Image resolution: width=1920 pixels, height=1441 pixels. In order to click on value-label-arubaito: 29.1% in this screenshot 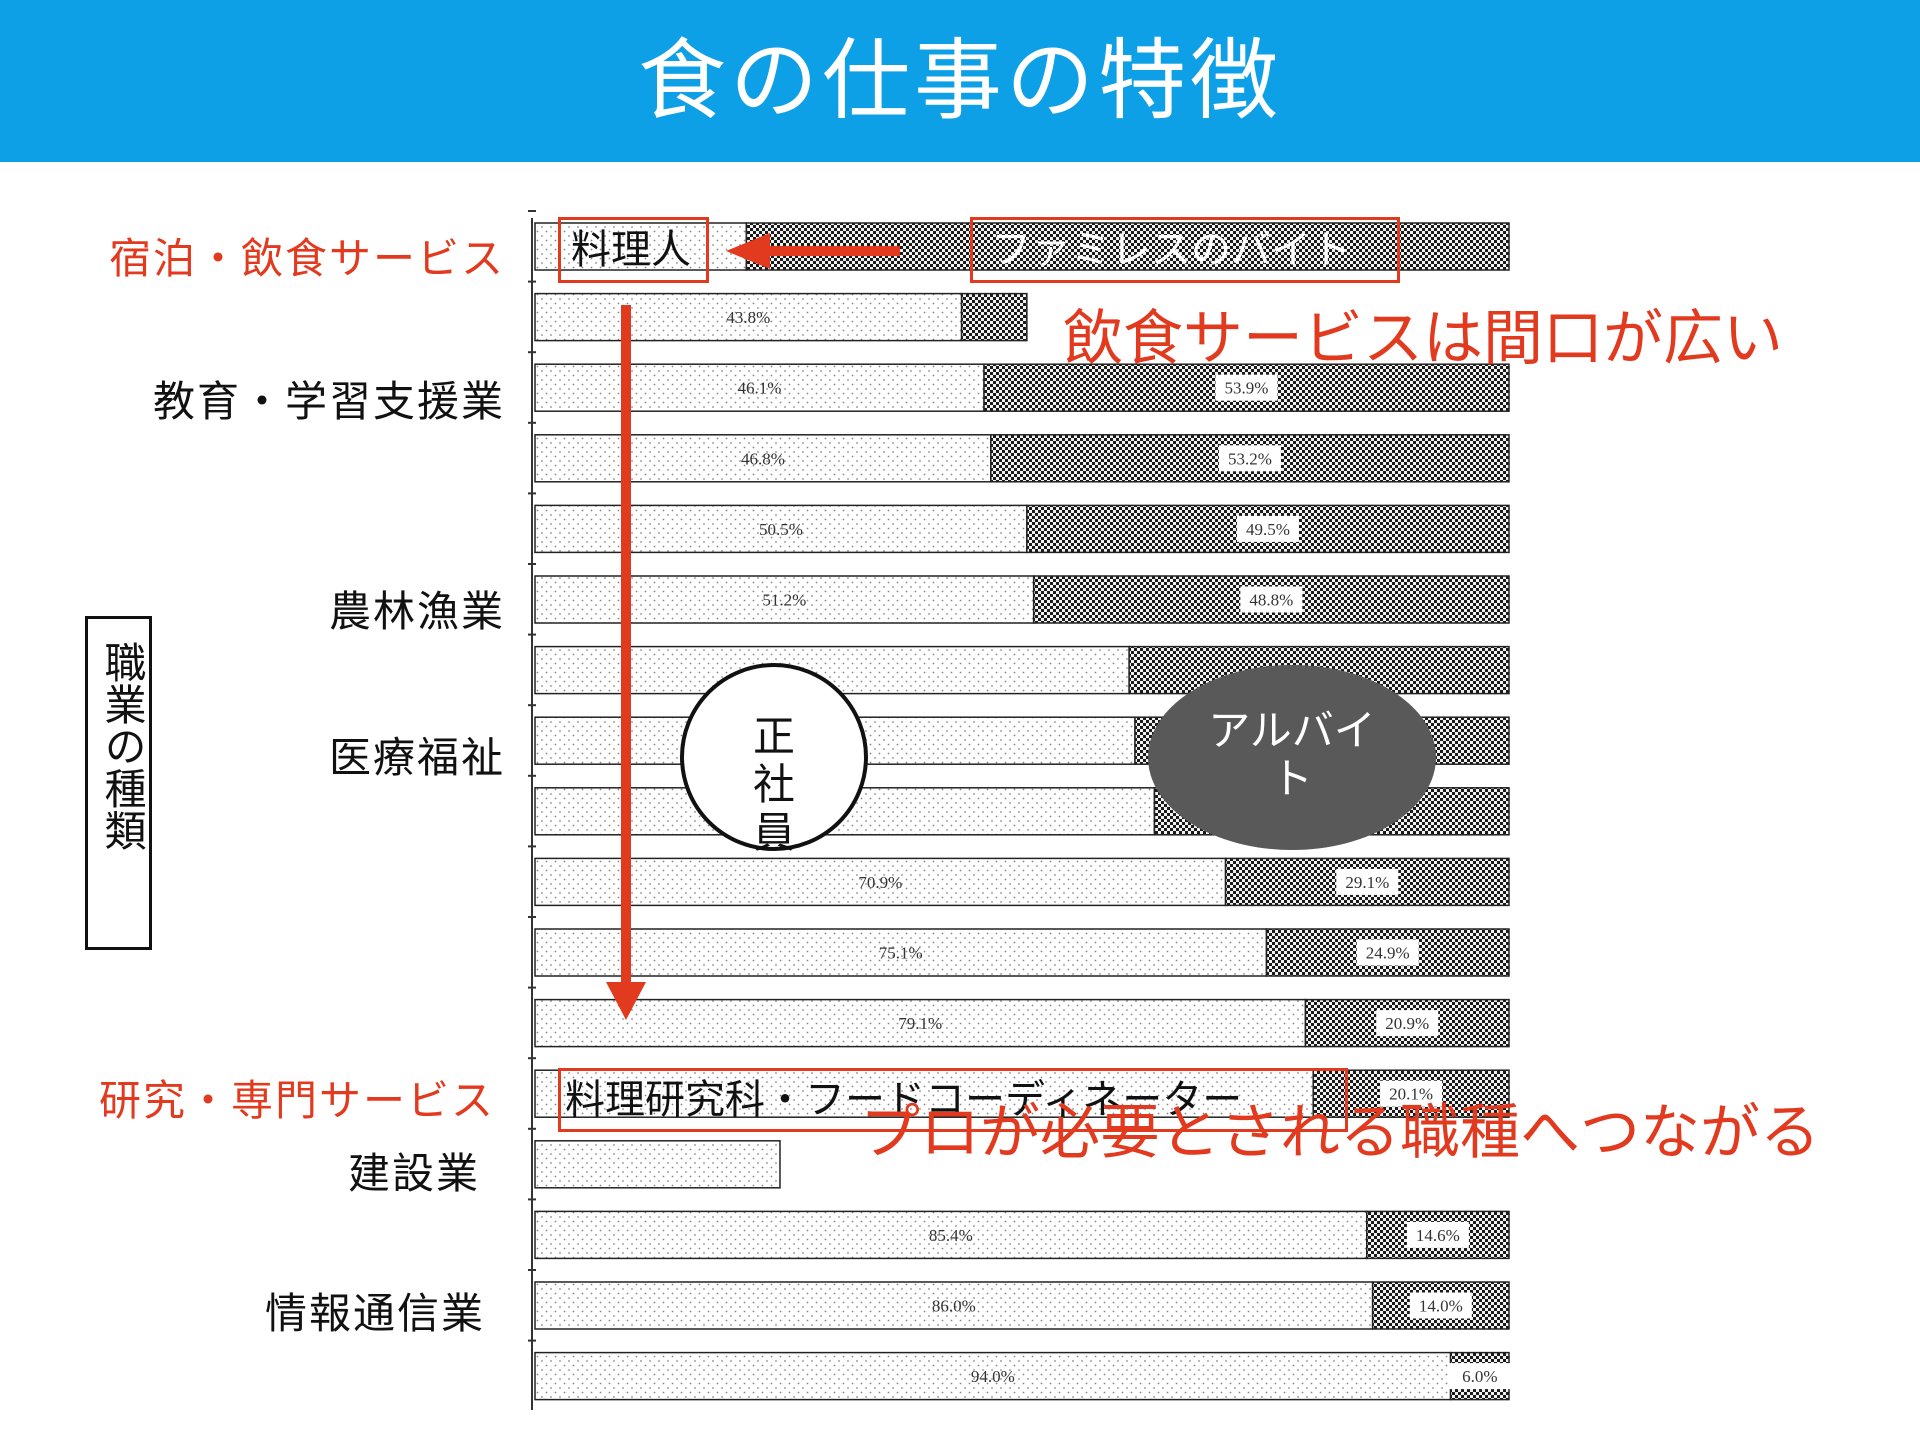, I will do `click(1367, 882)`.